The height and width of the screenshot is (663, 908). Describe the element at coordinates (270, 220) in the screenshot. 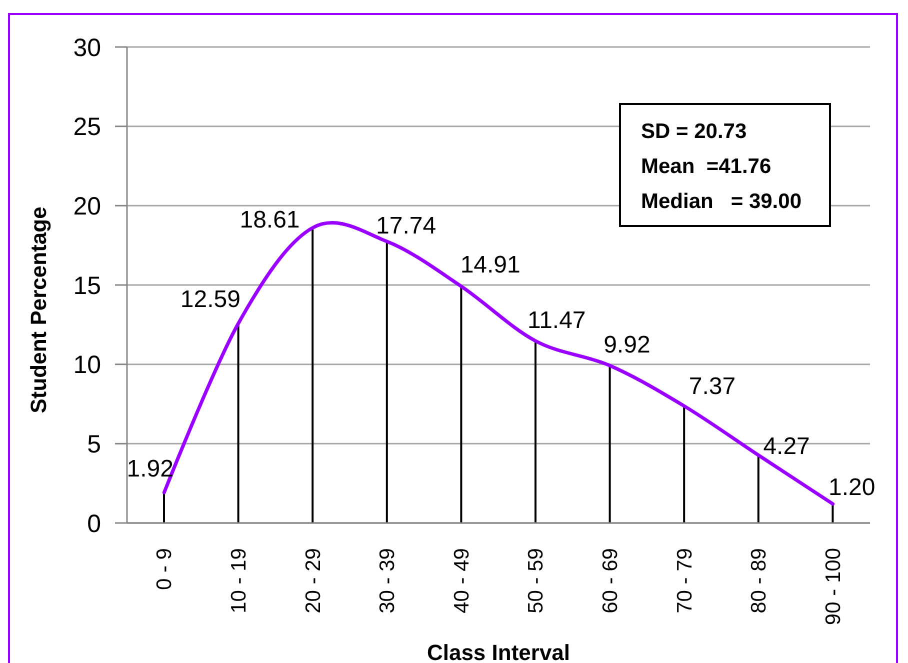

I see `data-label: 18.61` at that location.